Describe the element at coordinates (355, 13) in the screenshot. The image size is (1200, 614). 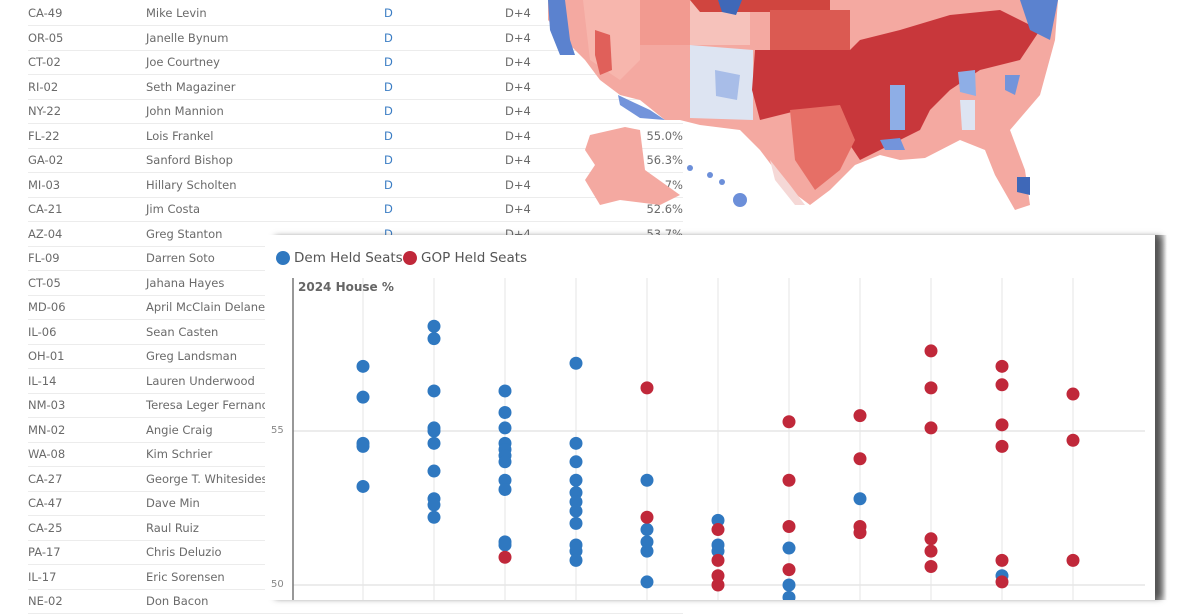
I see `table-row: CA-49 Mike Levin D D+4` at that location.